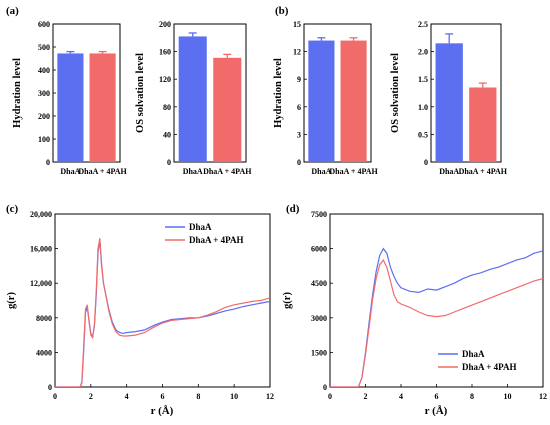 This screenshot has width=550, height=425. What do you see at coordinates (167, 107) in the screenshot?
I see `y-tick-label: 80` at bounding box center [167, 107].